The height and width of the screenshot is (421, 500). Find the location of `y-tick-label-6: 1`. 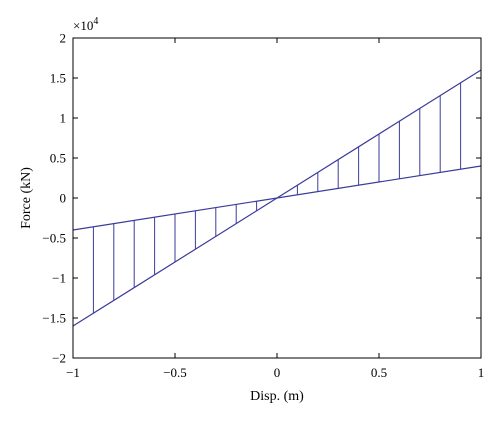

y-tick-label-6: 1 is located at coordinates (63, 118).